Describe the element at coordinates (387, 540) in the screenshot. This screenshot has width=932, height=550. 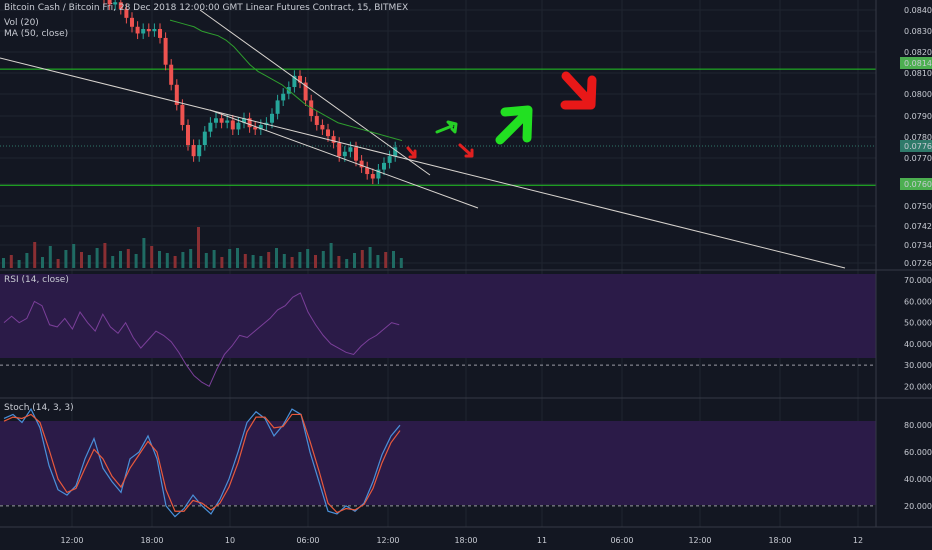
I see `x-tick-label: 12:00` at that location.